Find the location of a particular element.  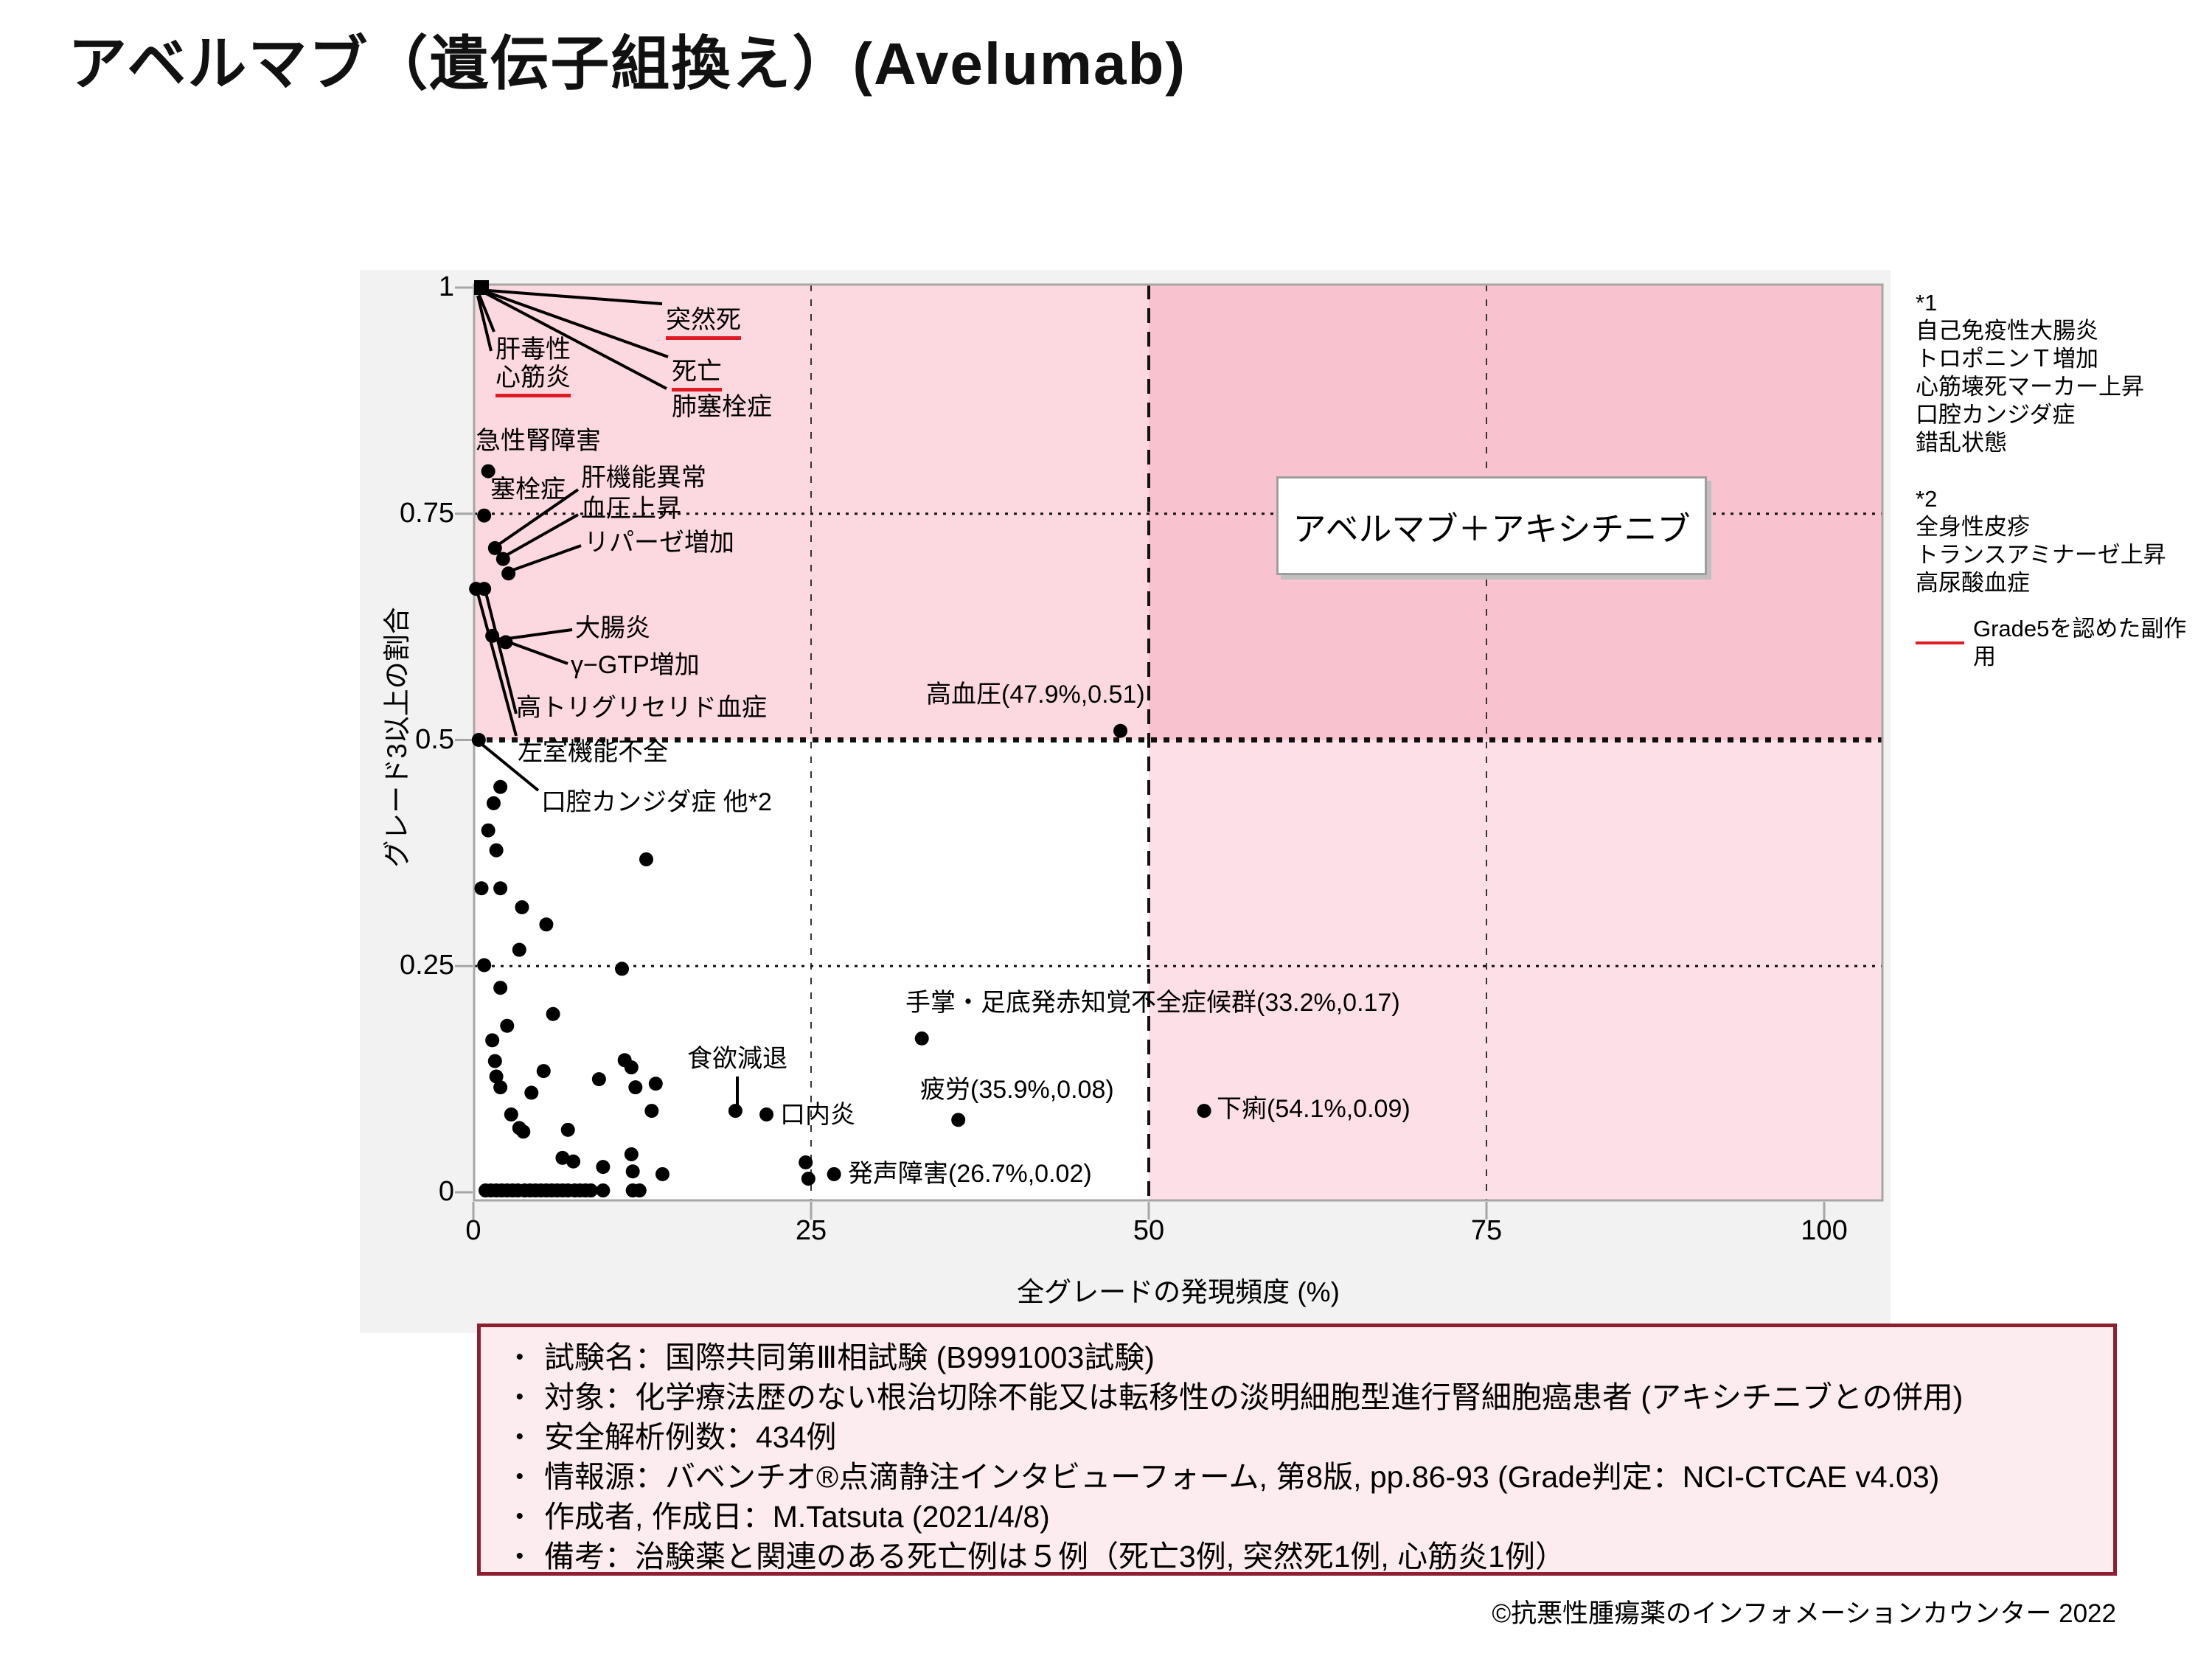

annotation-label: 肝毒性 is located at coordinates (533, 349).